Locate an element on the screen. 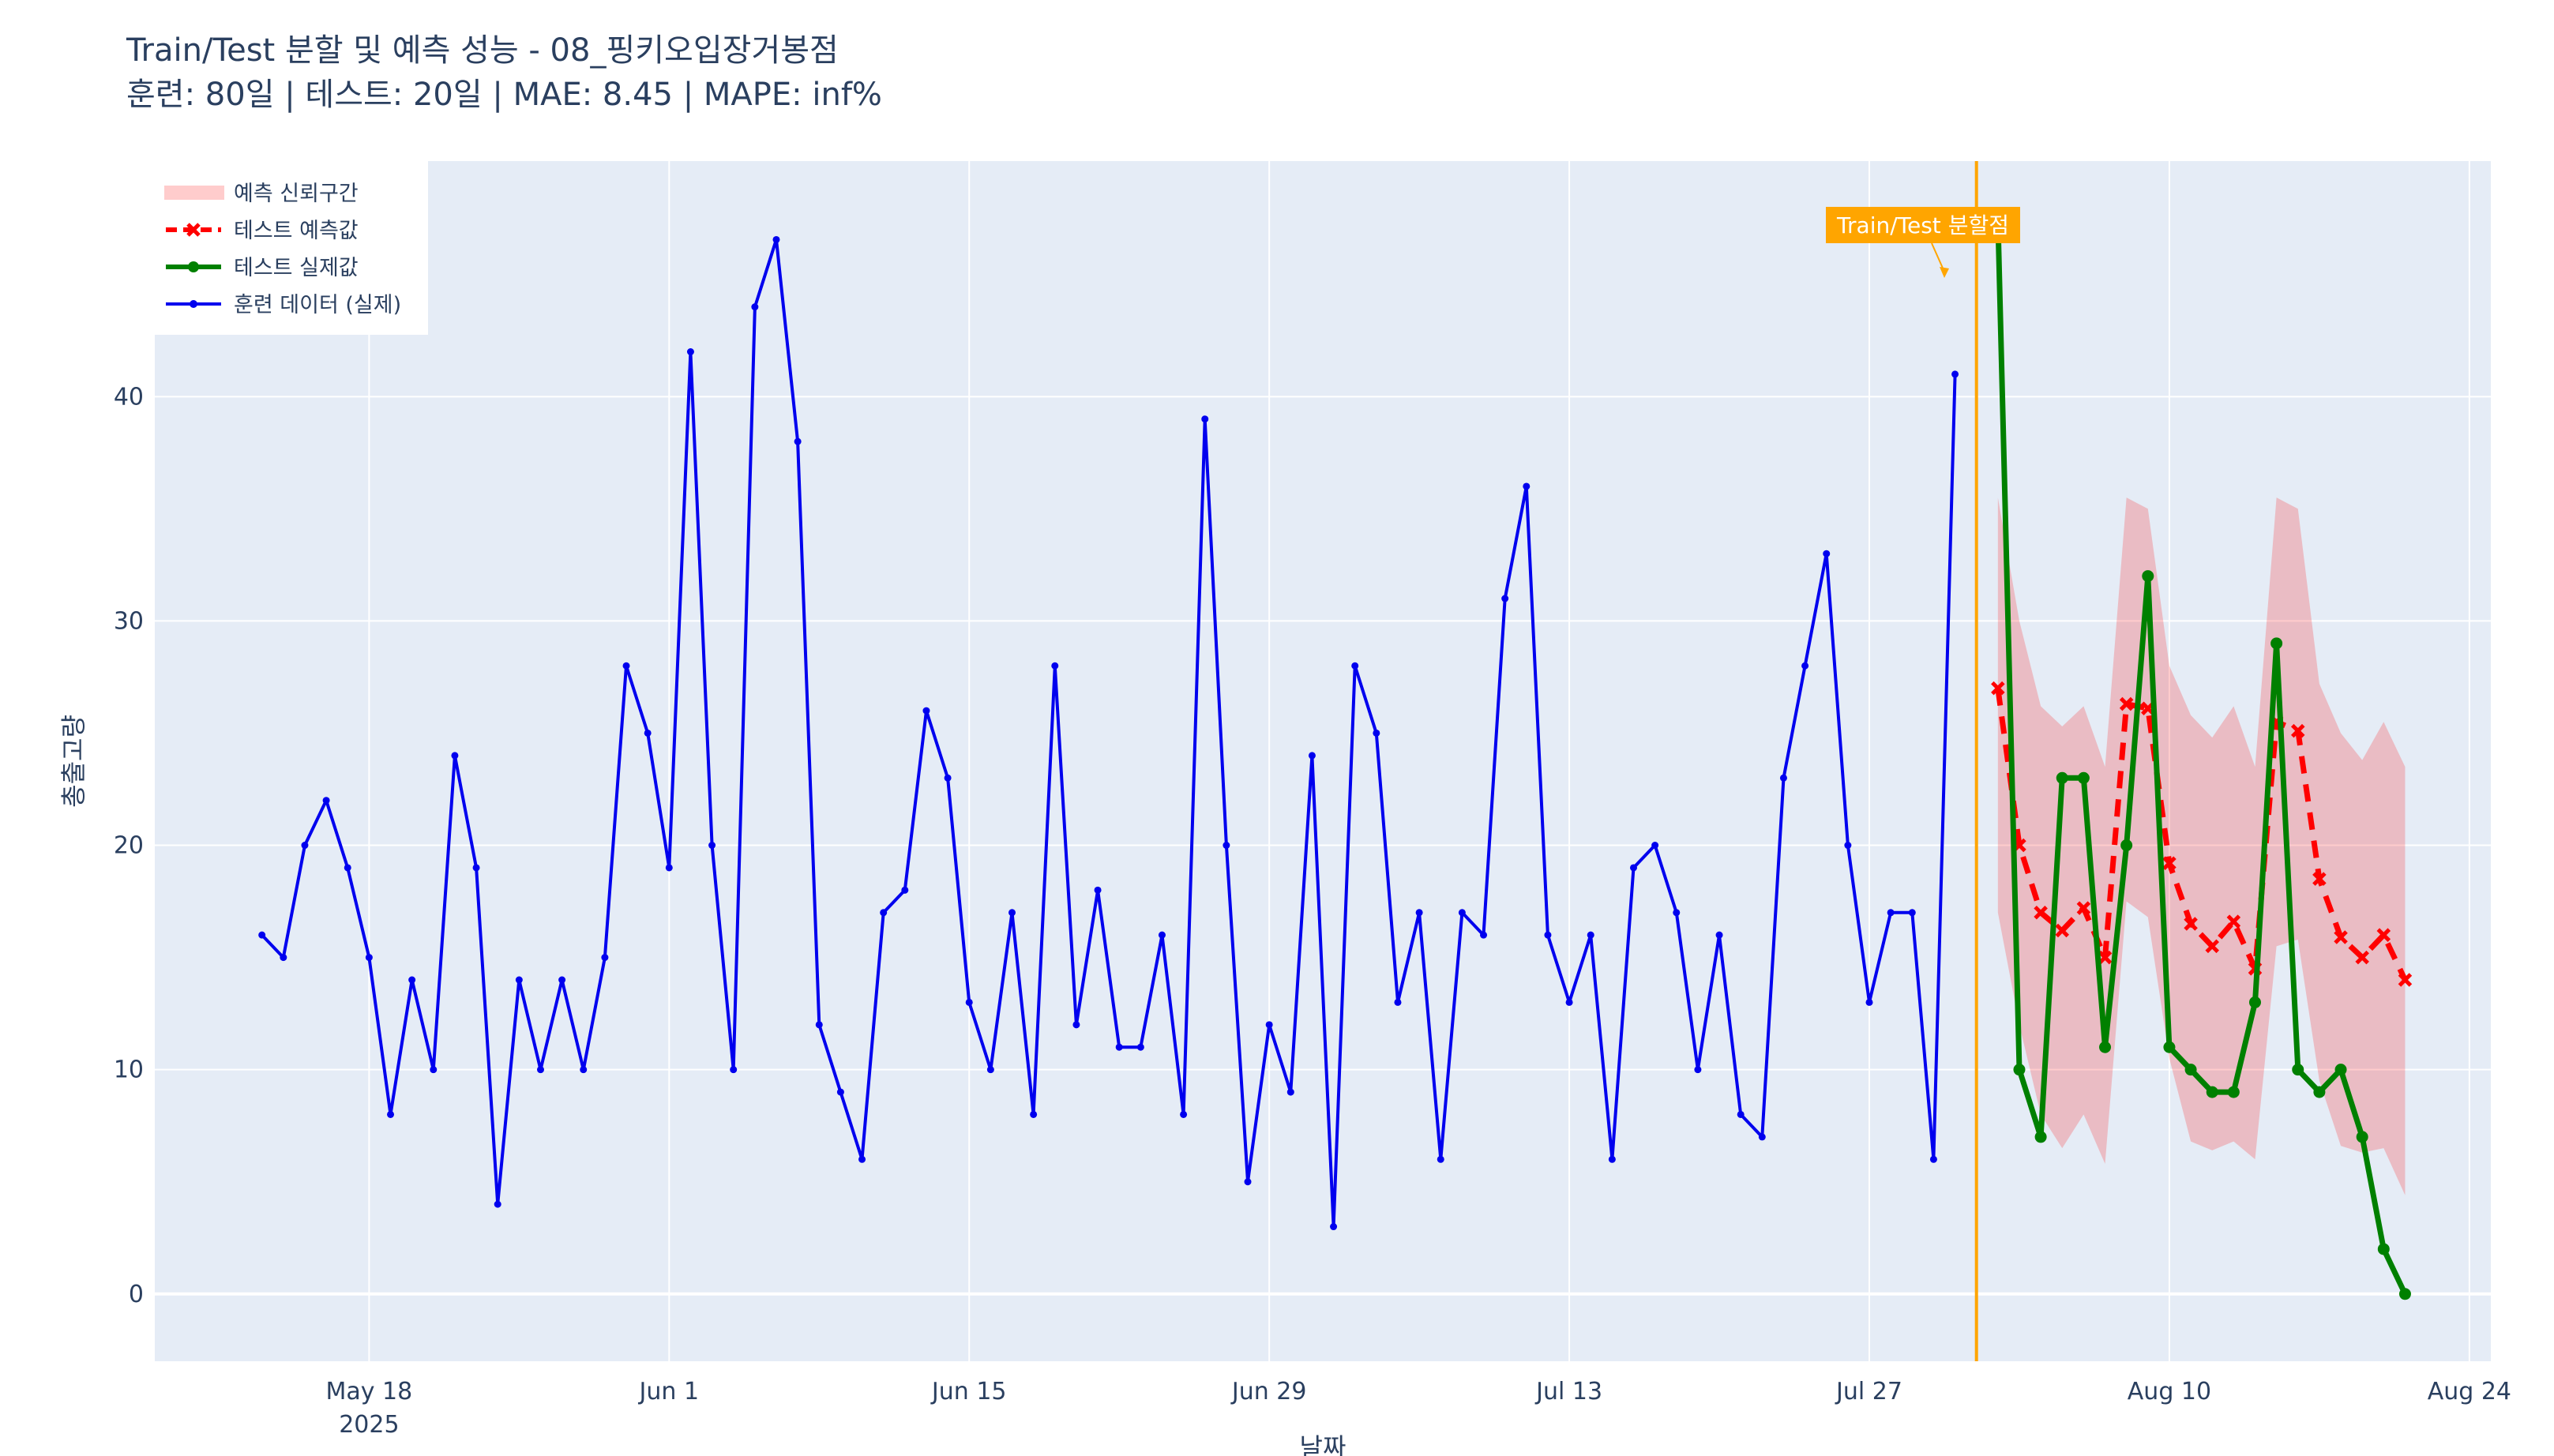 The height and width of the screenshot is (1456, 2554). split-annotation-label: Train/Test 분할점 is located at coordinates (1923, 225).